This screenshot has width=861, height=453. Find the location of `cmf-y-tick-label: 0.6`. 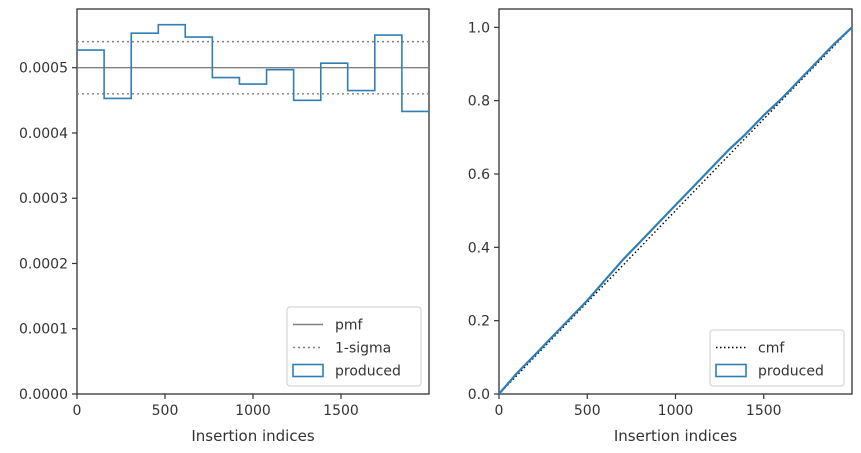

cmf-y-tick-label: 0.6 is located at coordinates (479, 175).